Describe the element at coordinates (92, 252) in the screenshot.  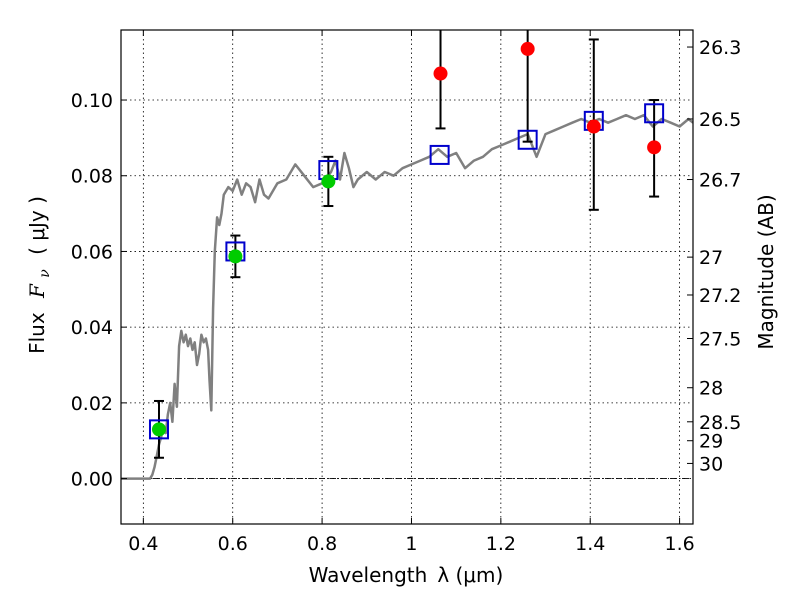
I see `y-tick-label: 0.06` at that location.